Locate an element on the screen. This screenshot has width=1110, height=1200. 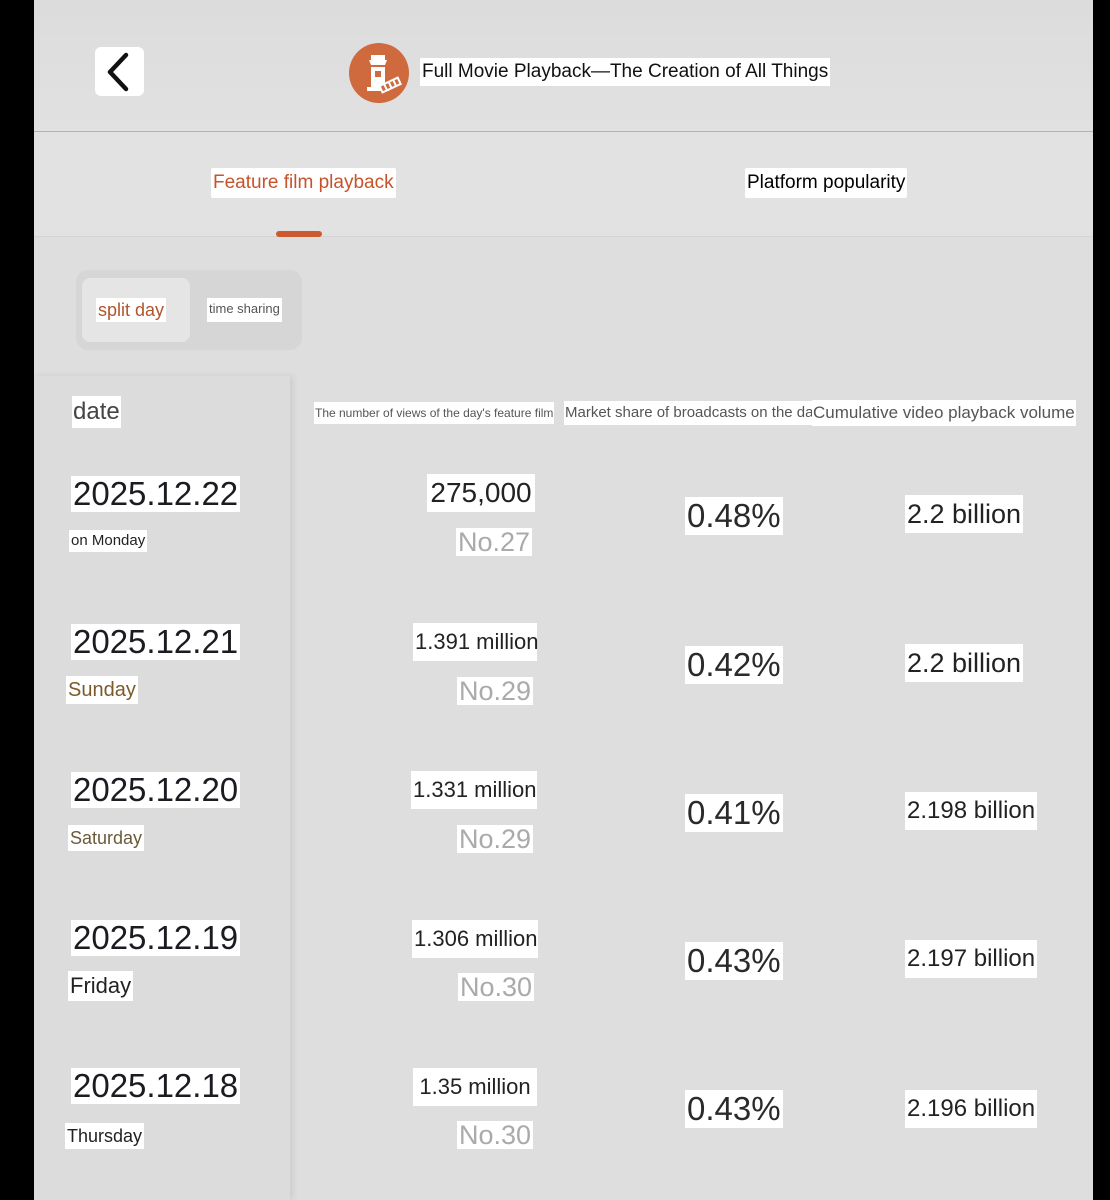
row-cumulative: 2.198 billion is located at coordinates (971, 811).